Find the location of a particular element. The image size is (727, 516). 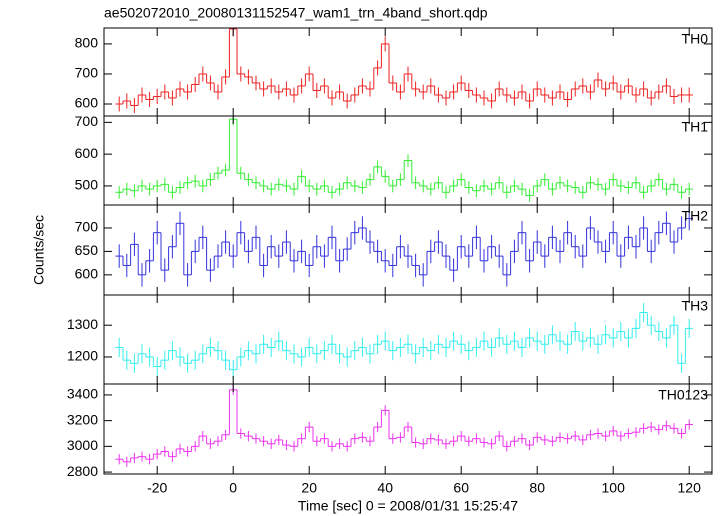

y-tick-label: 3200 is located at coordinates (82, 419).